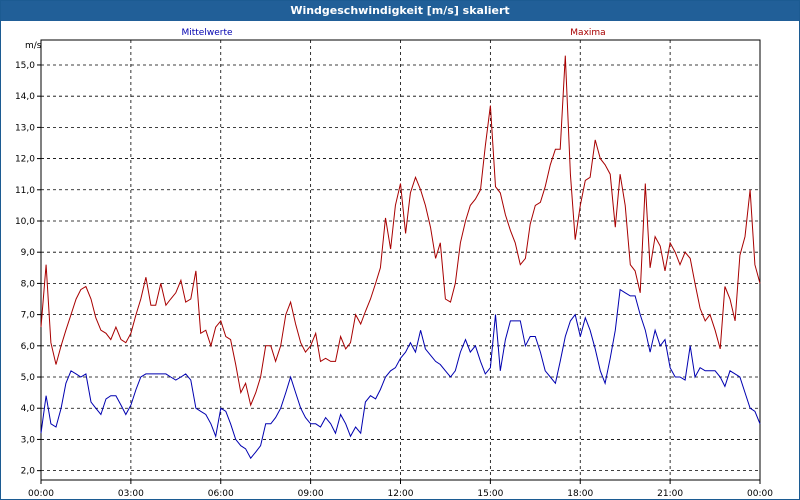  What do you see at coordinates (490, 494) in the screenshot?
I see `x-tick-time: 15:00` at bounding box center [490, 494].